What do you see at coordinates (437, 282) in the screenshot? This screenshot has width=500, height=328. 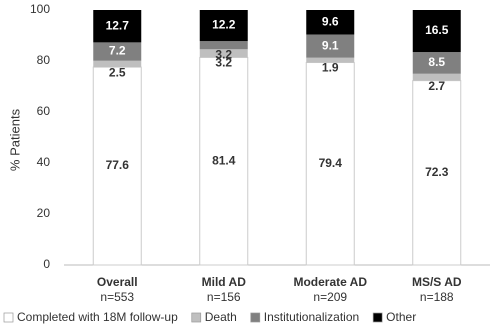 I see `x-tick-label: MS/S AD` at bounding box center [437, 282].